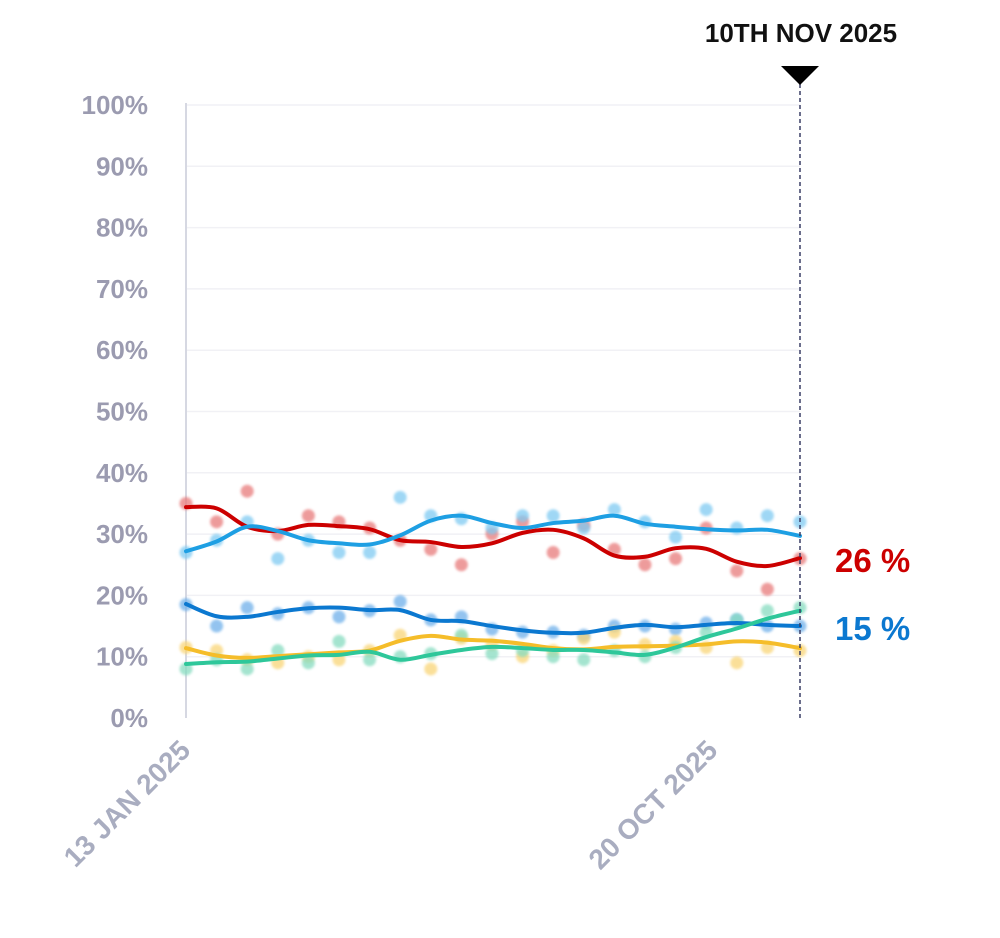 The height and width of the screenshot is (938, 1000). What do you see at coordinates (801, 33) in the screenshot?
I see `current-date-label: 10TH NOV 2025` at bounding box center [801, 33].